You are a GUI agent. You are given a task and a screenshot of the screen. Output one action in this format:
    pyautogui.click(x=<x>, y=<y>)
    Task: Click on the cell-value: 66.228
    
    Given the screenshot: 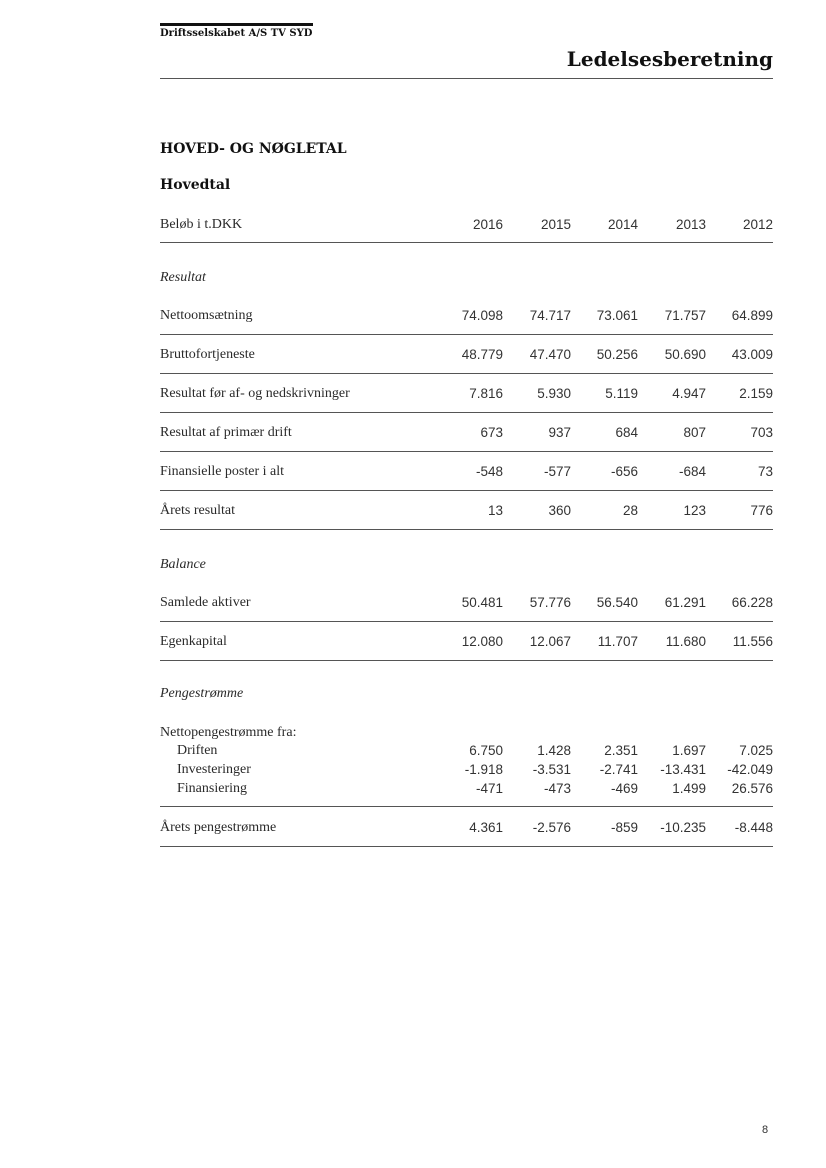 What is the action you would take?
    pyautogui.click(x=752, y=602)
    